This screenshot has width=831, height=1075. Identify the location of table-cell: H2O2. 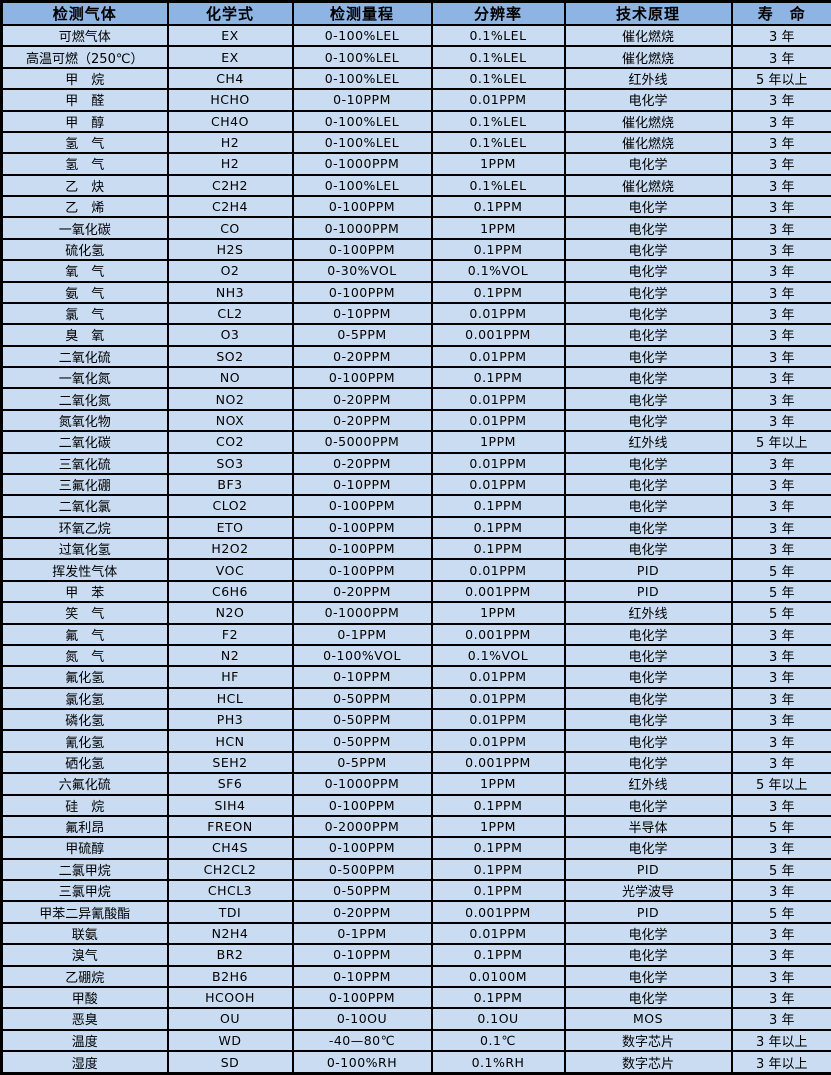
(230, 548).